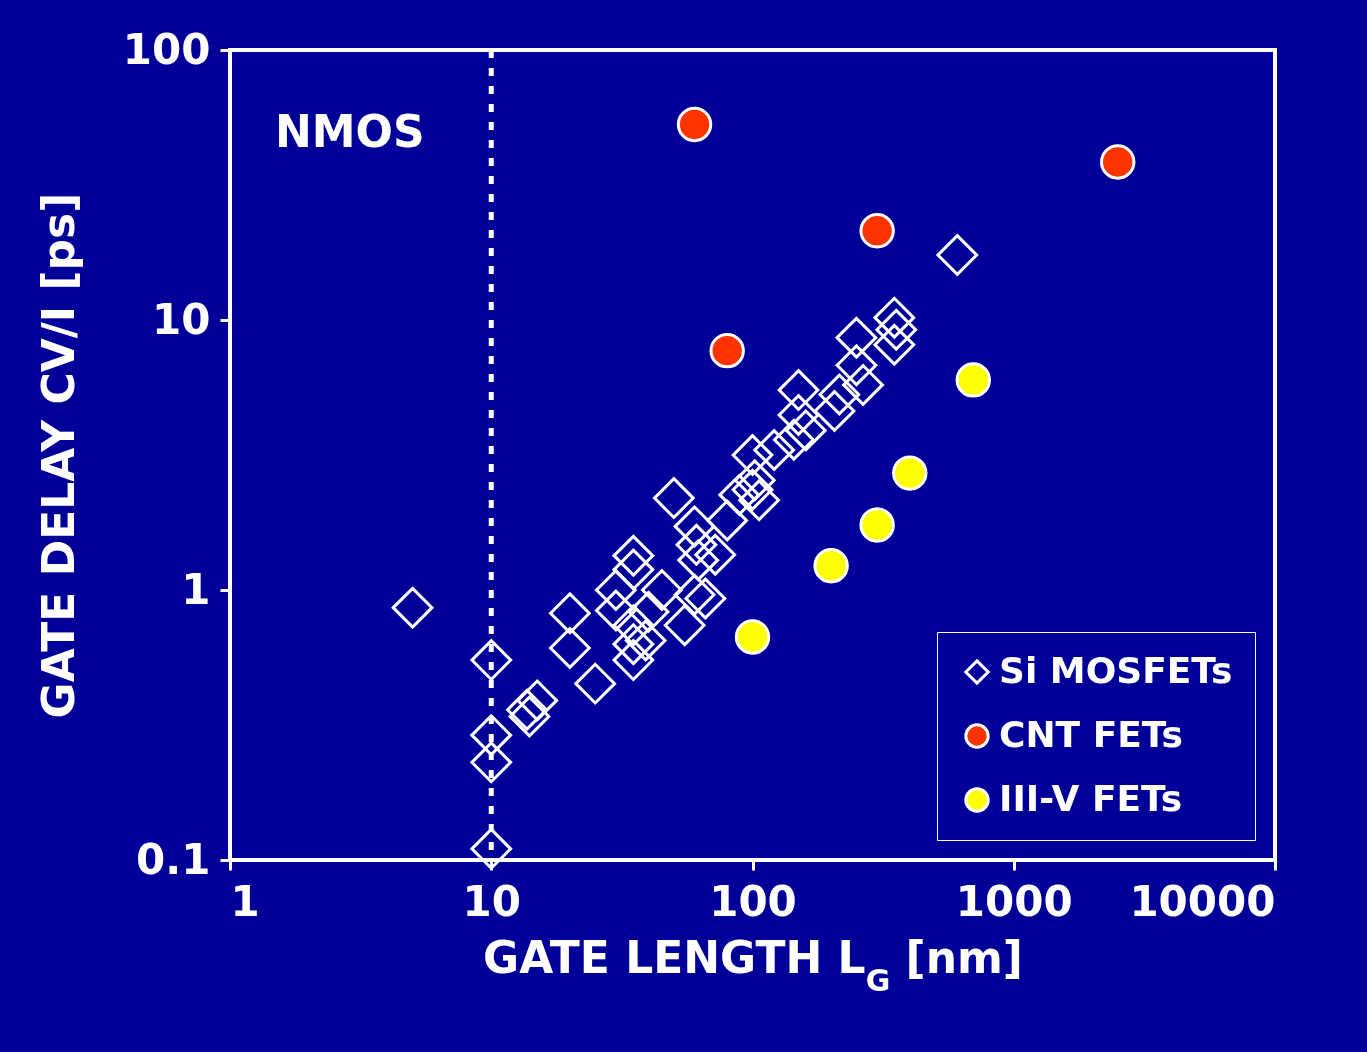 The image size is (1367, 1052). What do you see at coordinates (58, 455) in the screenshot?
I see `y-axis-title: GATE DELAY CV/I [ps]` at bounding box center [58, 455].